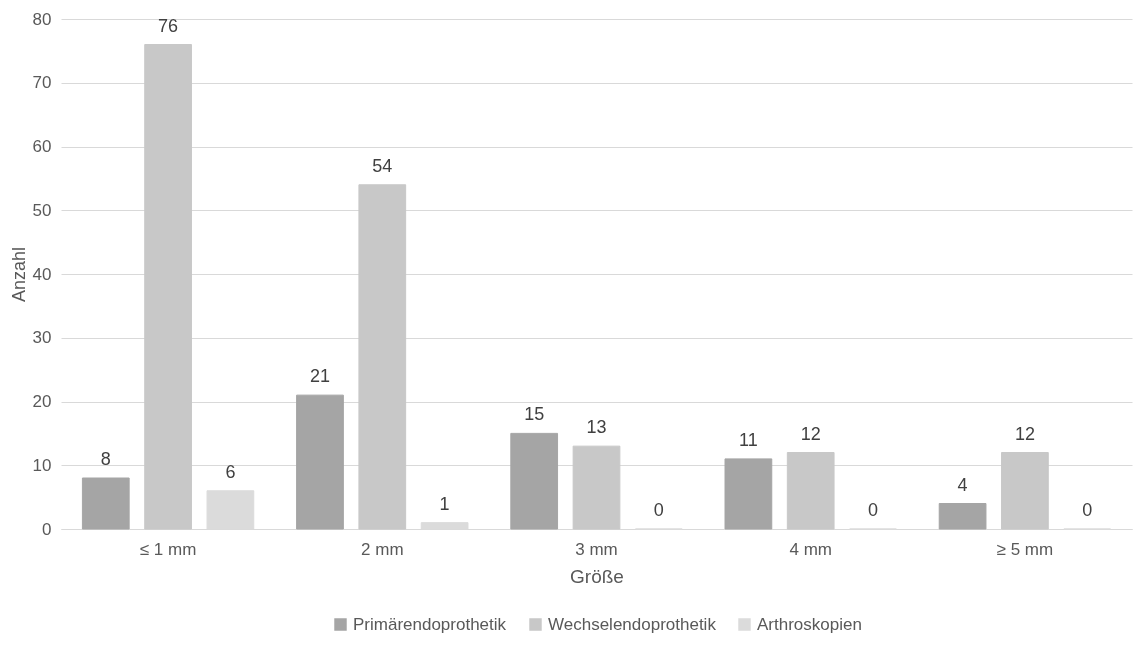  I want to click on data-label: 11, so click(748, 439).